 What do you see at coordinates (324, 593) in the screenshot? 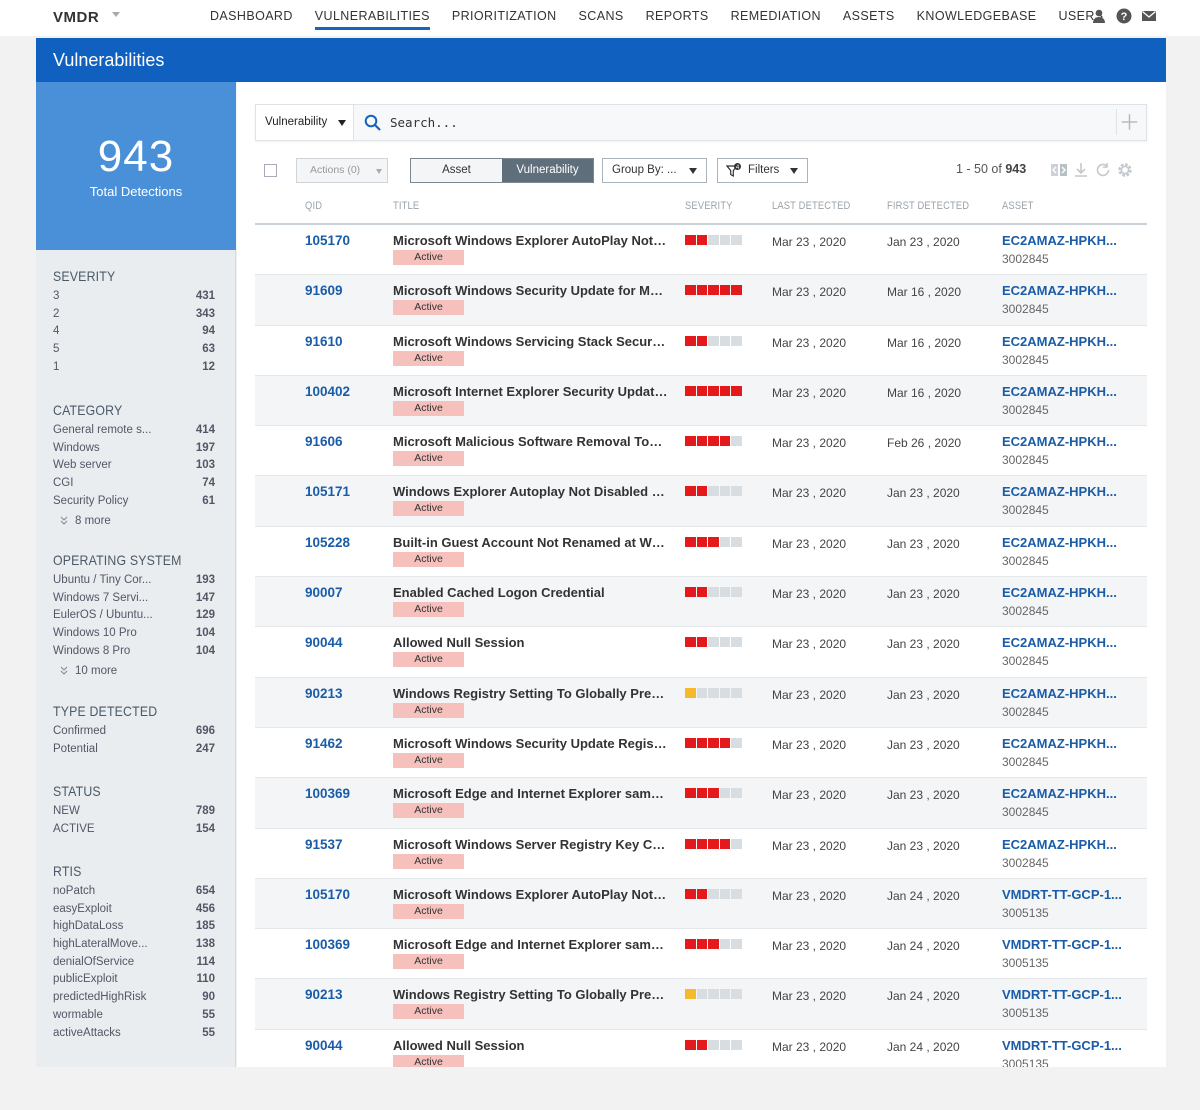
I see `qid-link: 90007` at bounding box center [324, 593].